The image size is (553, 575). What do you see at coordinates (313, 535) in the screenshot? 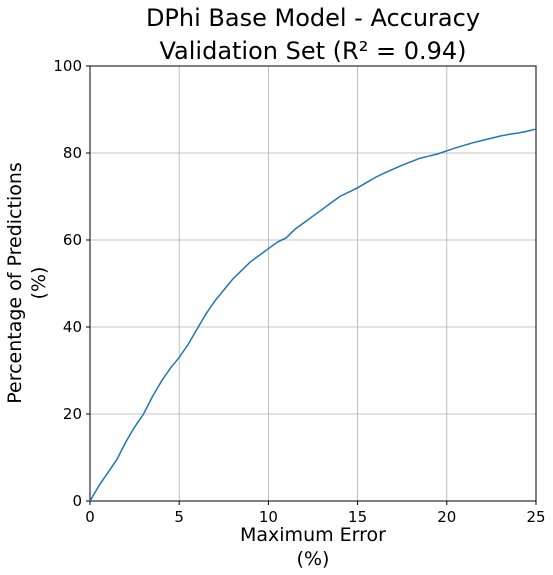
I see `x-axis-label-line1: Maximum Error` at bounding box center [313, 535].